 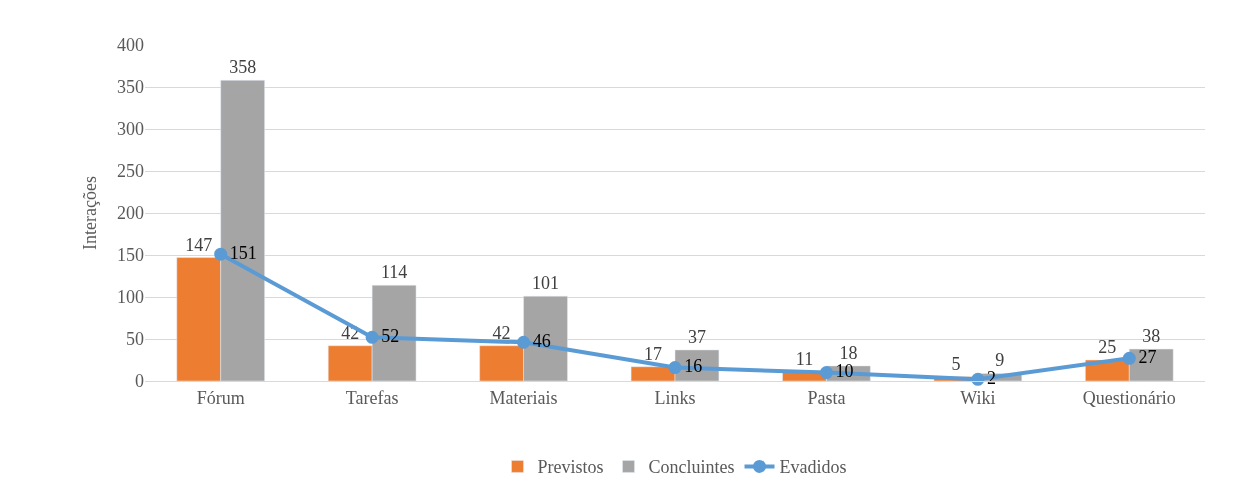 What do you see at coordinates (130, 45) in the screenshot?
I see `y-tick-label: 400` at bounding box center [130, 45].